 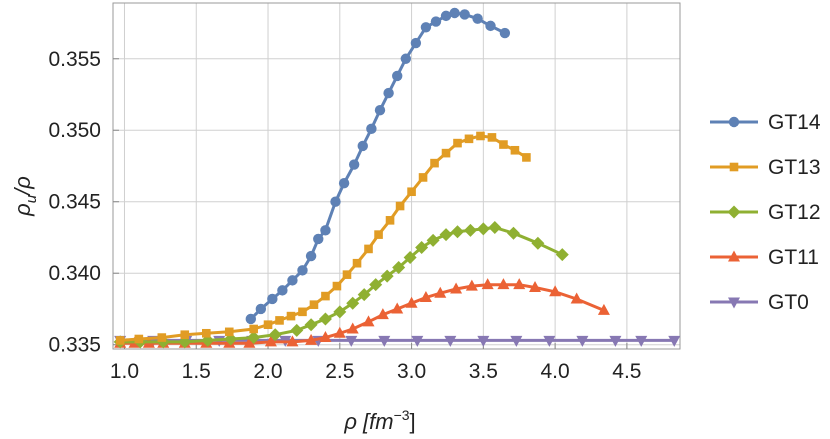 What do you see at coordinates (411, 371) in the screenshot?
I see `x-tick-label: 3.0` at bounding box center [411, 371].